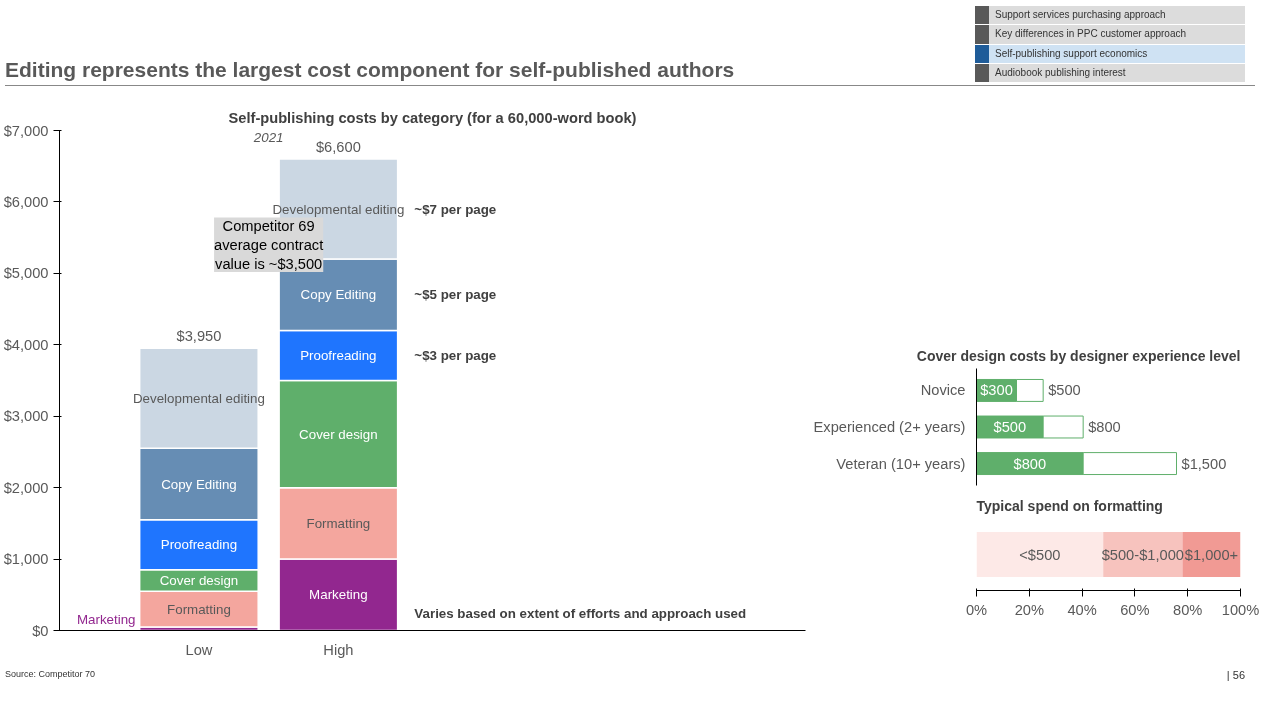 This screenshot has width=1280, height=720. Describe the element at coordinates (199, 398) in the screenshot. I see `series-label: Developmental editing` at that location.